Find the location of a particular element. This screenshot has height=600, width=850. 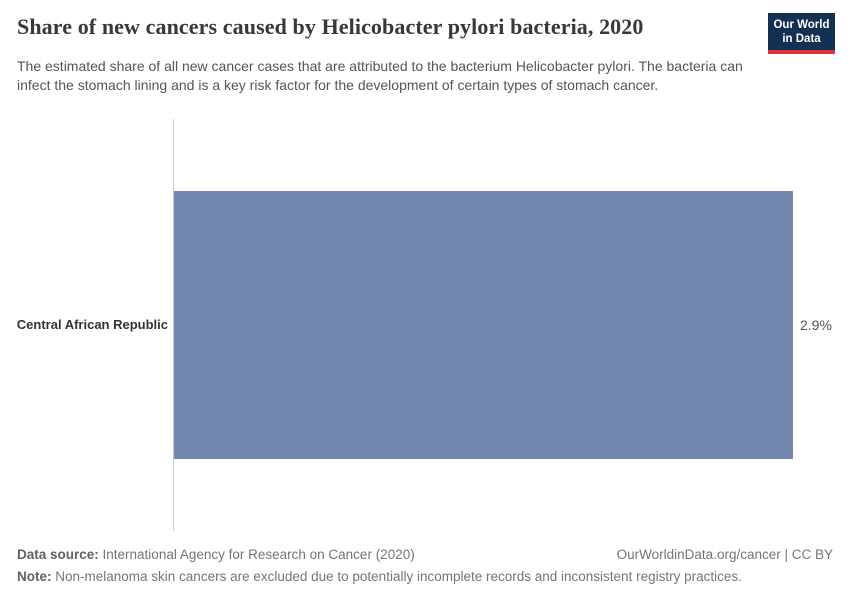

data-source-label: Data source: is located at coordinates (58, 554).